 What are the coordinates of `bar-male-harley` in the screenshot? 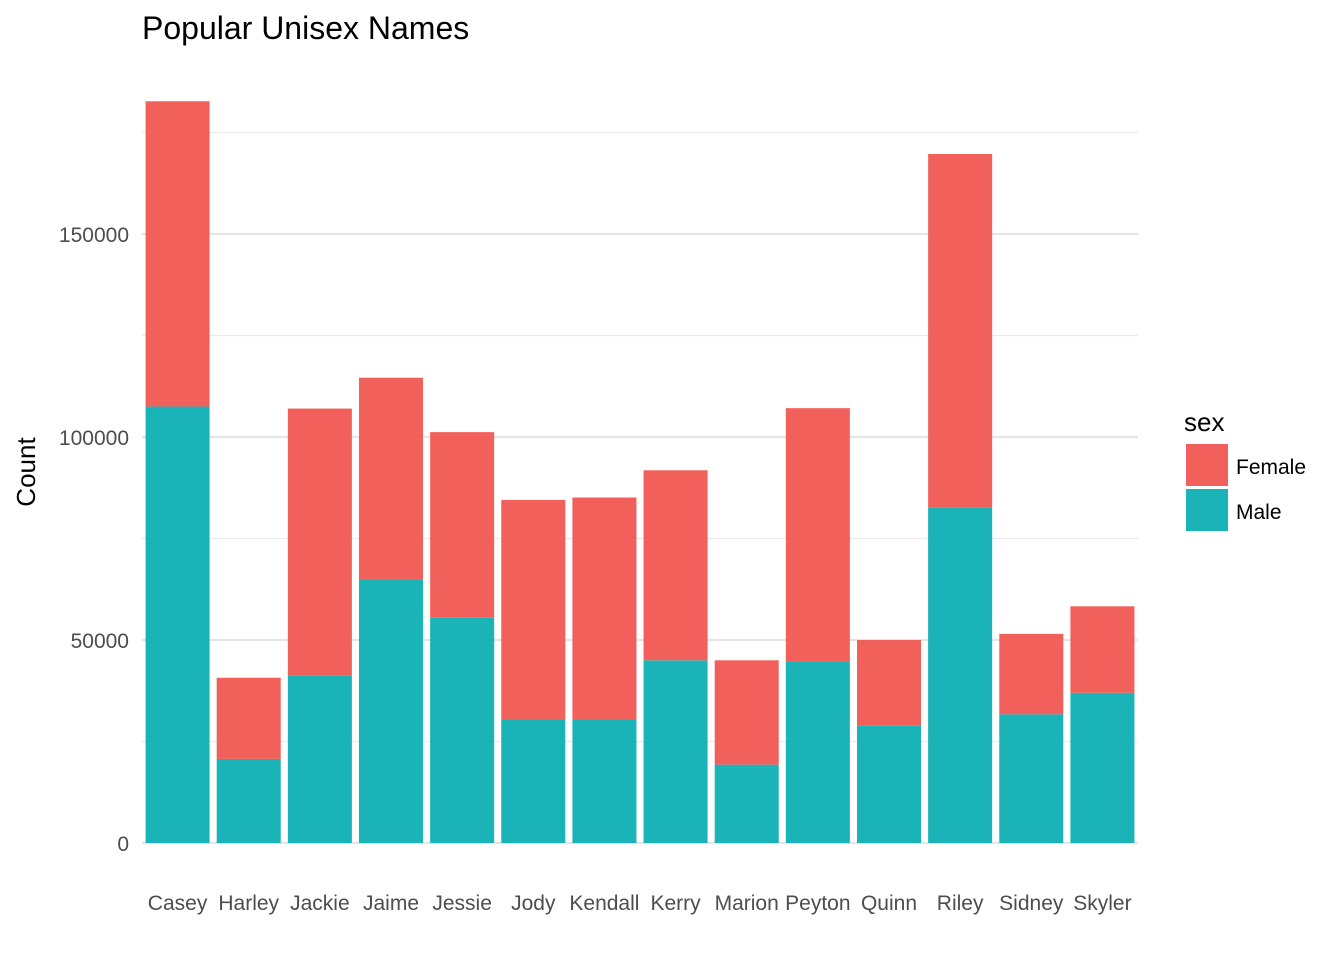 It's located at (248, 800).